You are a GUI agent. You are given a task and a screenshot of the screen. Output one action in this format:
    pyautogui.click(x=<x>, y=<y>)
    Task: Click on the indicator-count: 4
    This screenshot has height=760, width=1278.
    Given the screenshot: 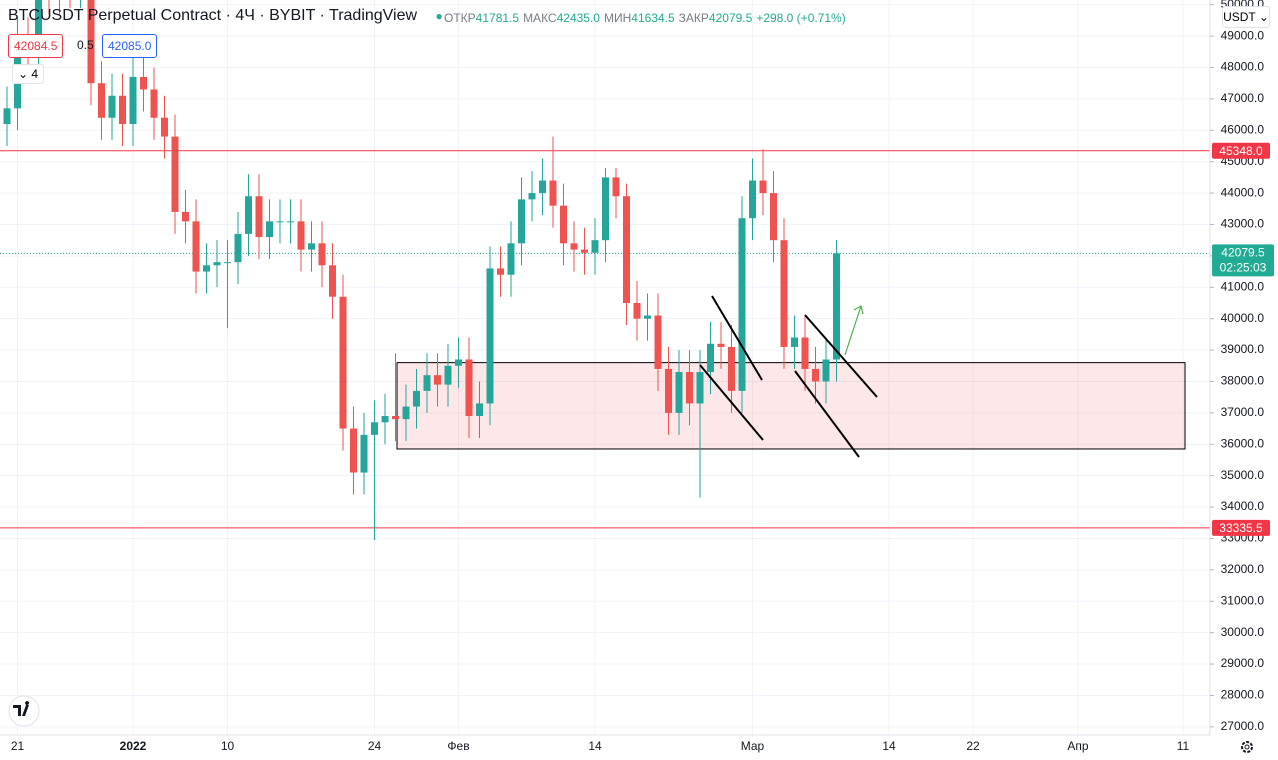 What is the action you would take?
    pyautogui.click(x=35, y=74)
    